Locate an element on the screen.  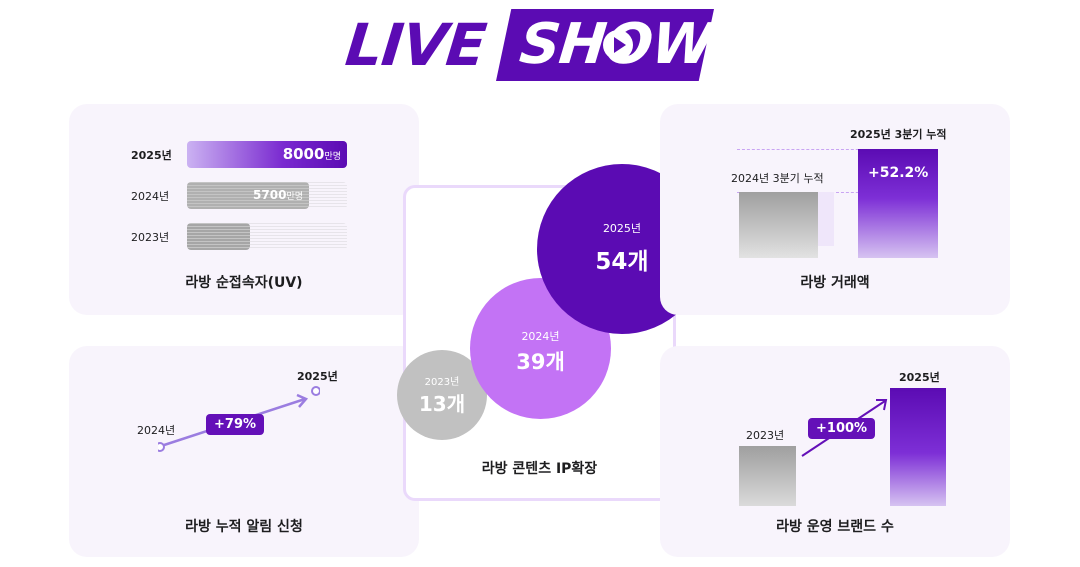
trade-label-2025: 2025년 3분기 누적 is located at coordinates (898, 134).